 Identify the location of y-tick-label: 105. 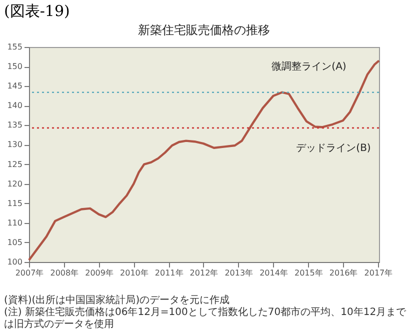
(14, 242).